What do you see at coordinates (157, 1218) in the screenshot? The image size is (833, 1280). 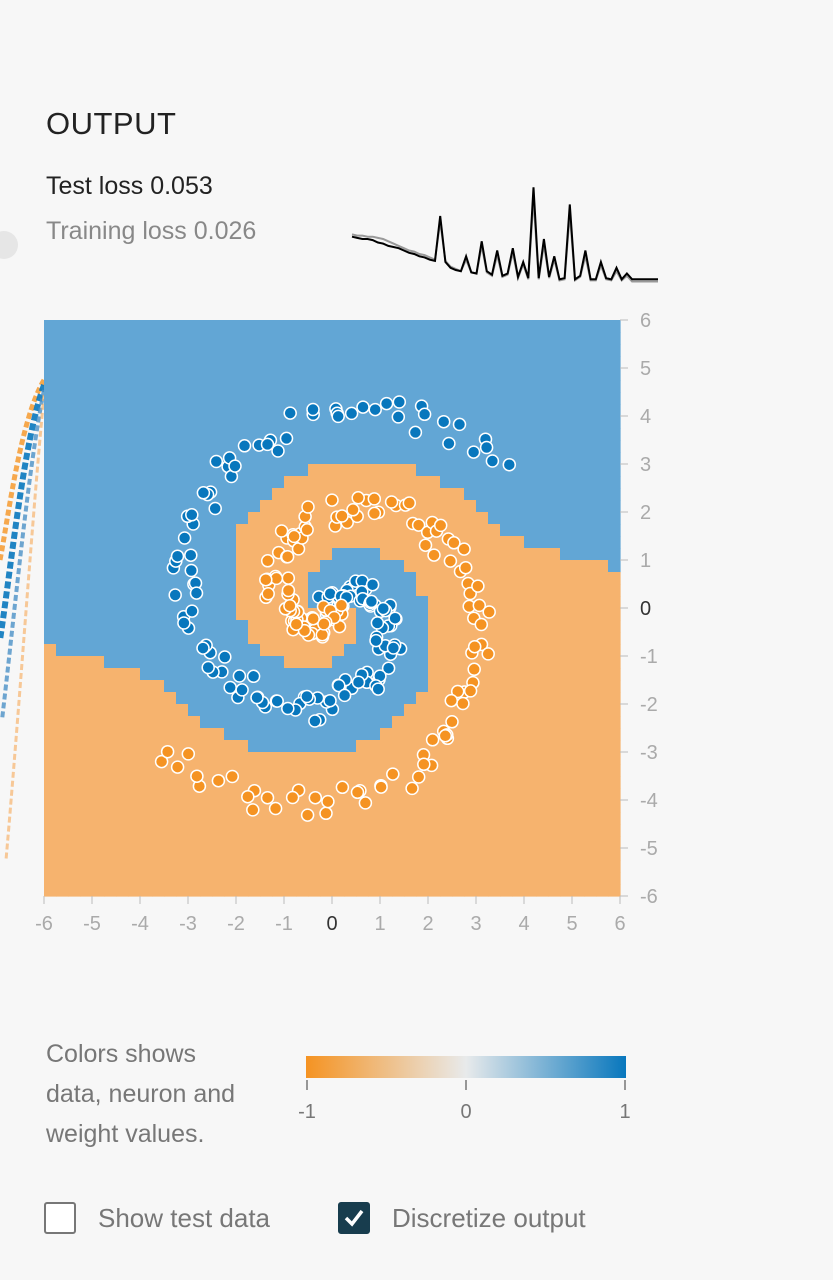 I see `show-test-data-toggle: Show test data` at bounding box center [157, 1218].